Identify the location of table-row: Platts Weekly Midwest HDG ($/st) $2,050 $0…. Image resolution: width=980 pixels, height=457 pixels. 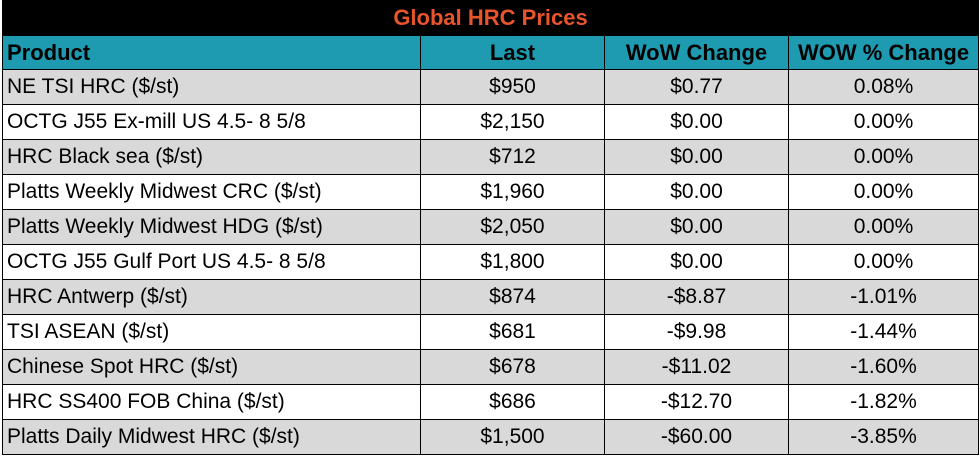
(491, 227).